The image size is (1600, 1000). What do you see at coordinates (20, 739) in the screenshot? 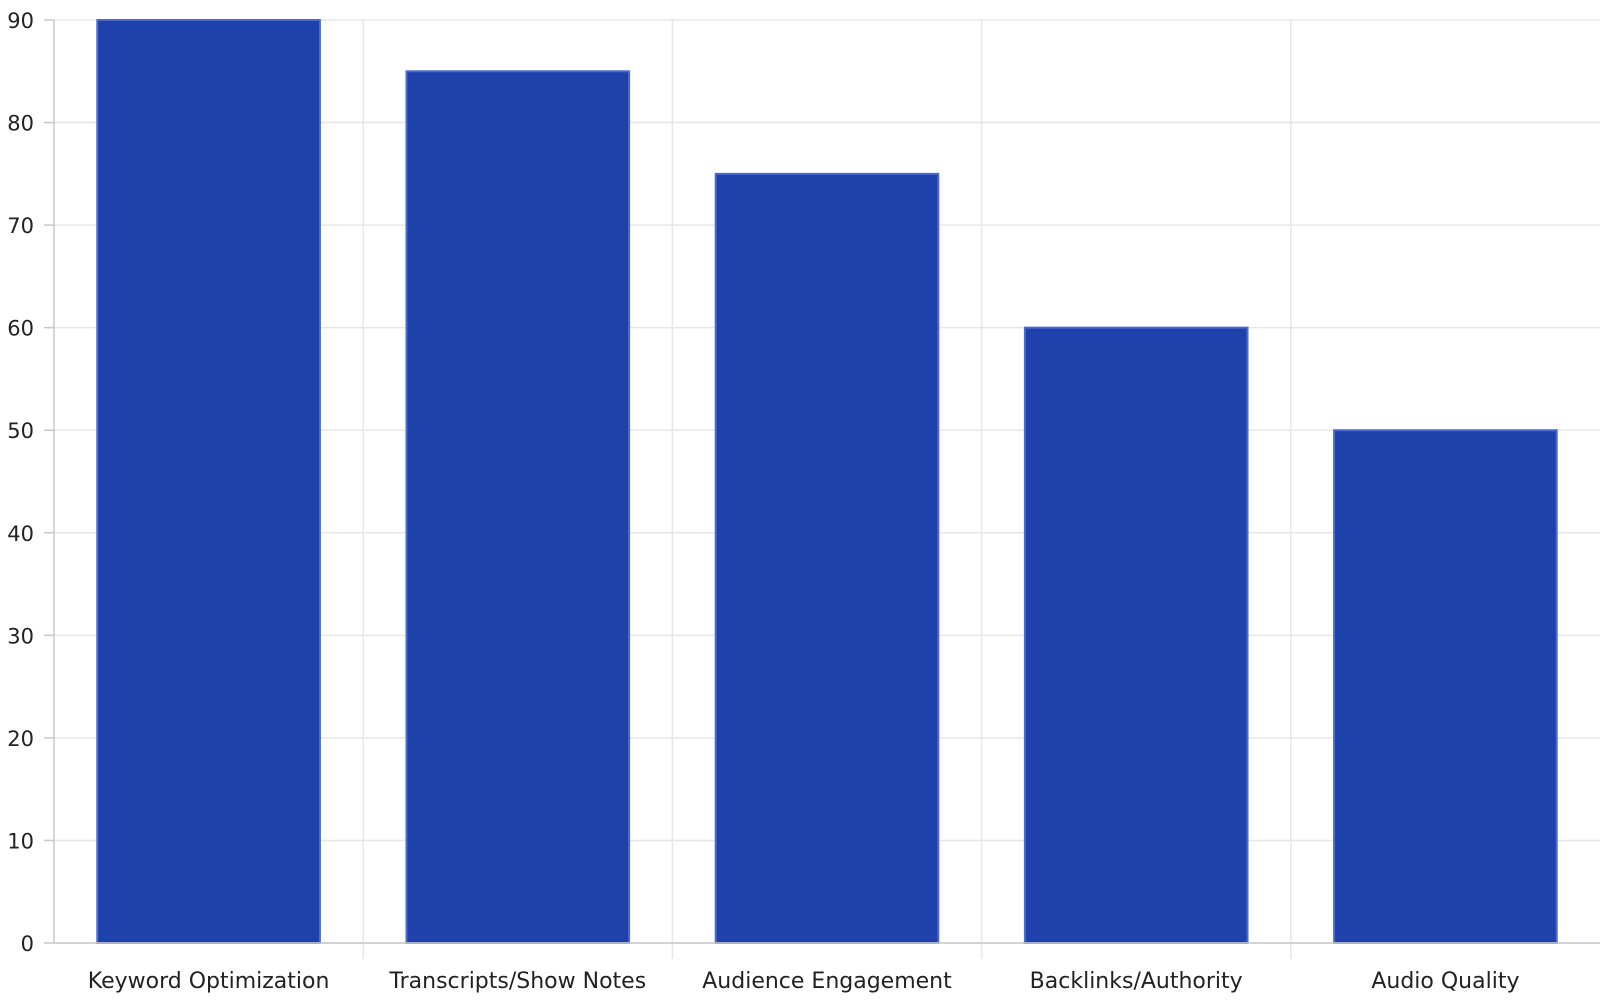
I see `y-tick-label: 20` at bounding box center [20, 739].